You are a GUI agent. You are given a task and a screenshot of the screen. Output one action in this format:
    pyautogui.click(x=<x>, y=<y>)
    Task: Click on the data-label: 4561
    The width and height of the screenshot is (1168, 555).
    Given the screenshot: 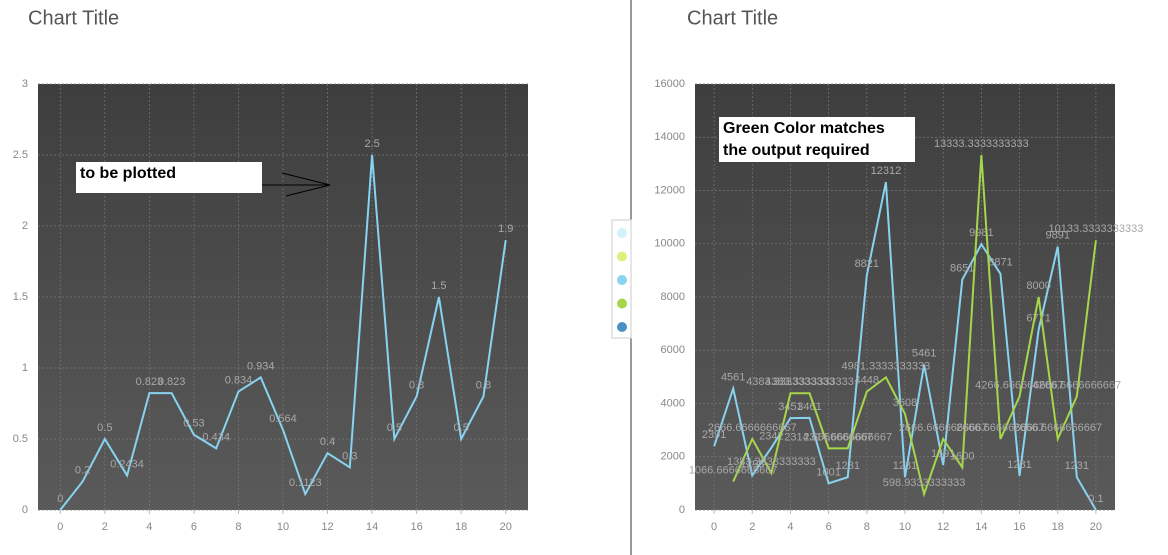 What is the action you would take?
    pyautogui.click(x=733, y=377)
    